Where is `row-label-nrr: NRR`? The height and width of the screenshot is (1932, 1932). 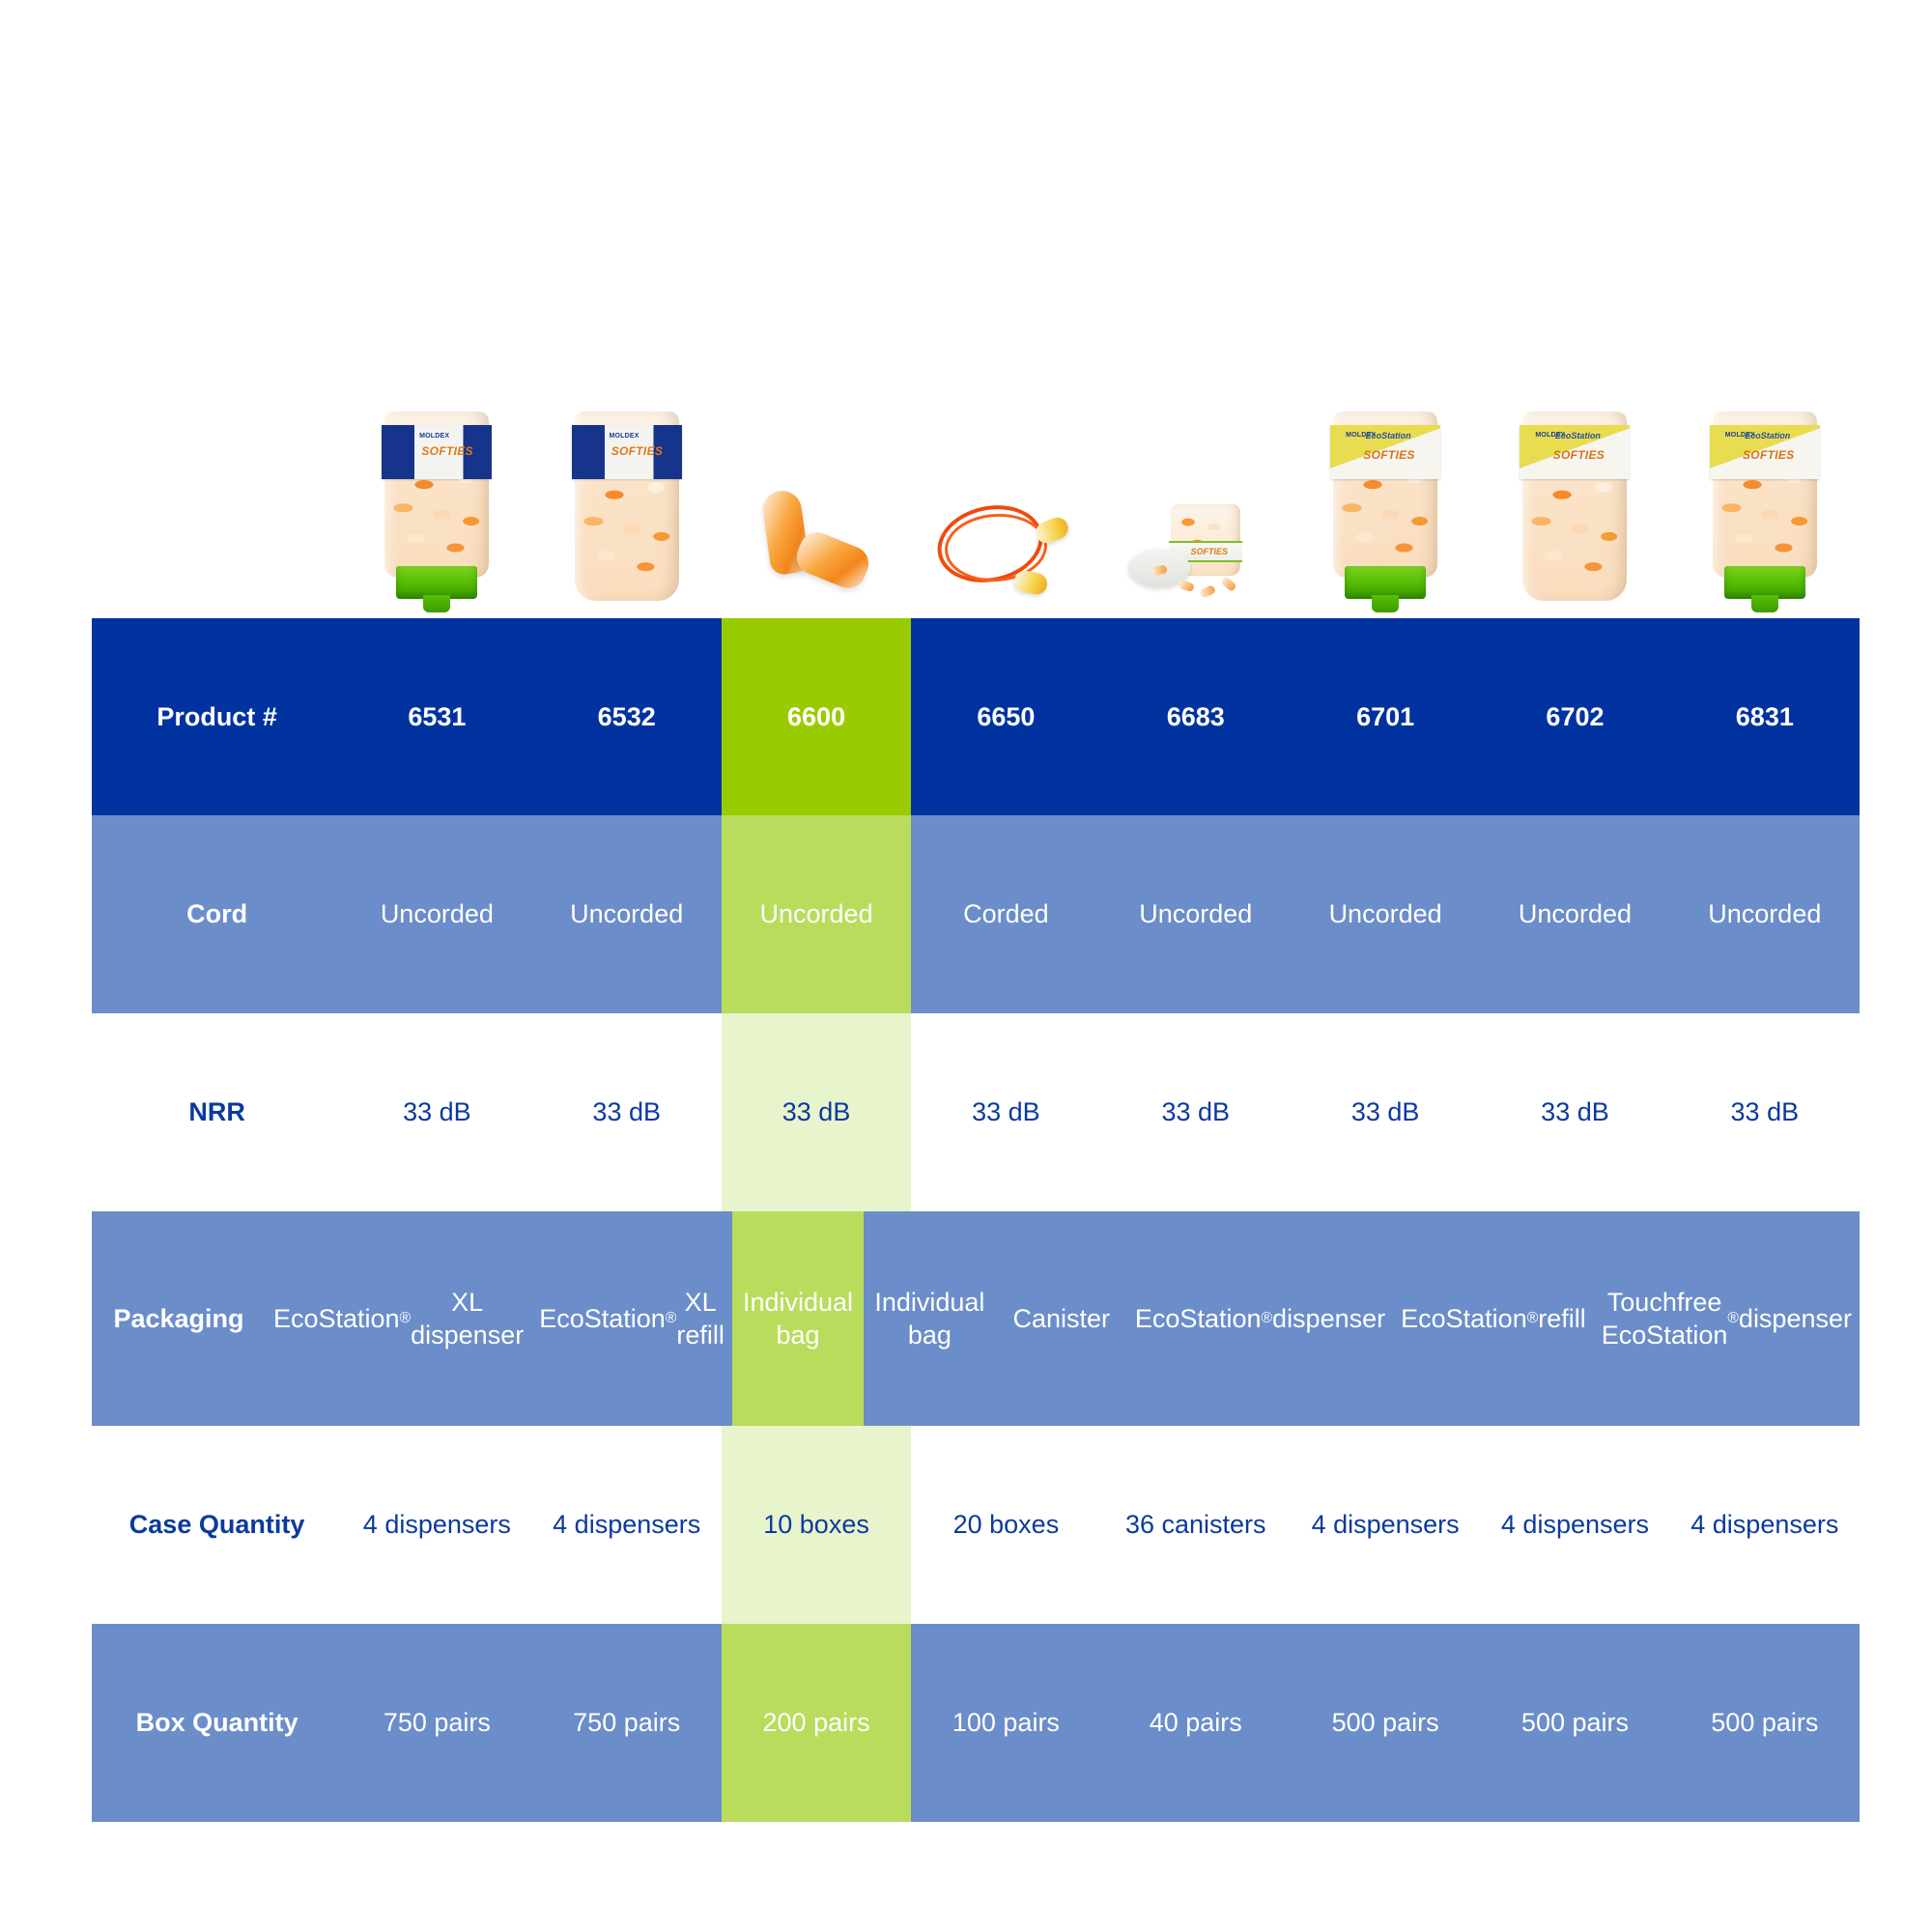 row-label-nrr: NRR is located at coordinates (216, 1112).